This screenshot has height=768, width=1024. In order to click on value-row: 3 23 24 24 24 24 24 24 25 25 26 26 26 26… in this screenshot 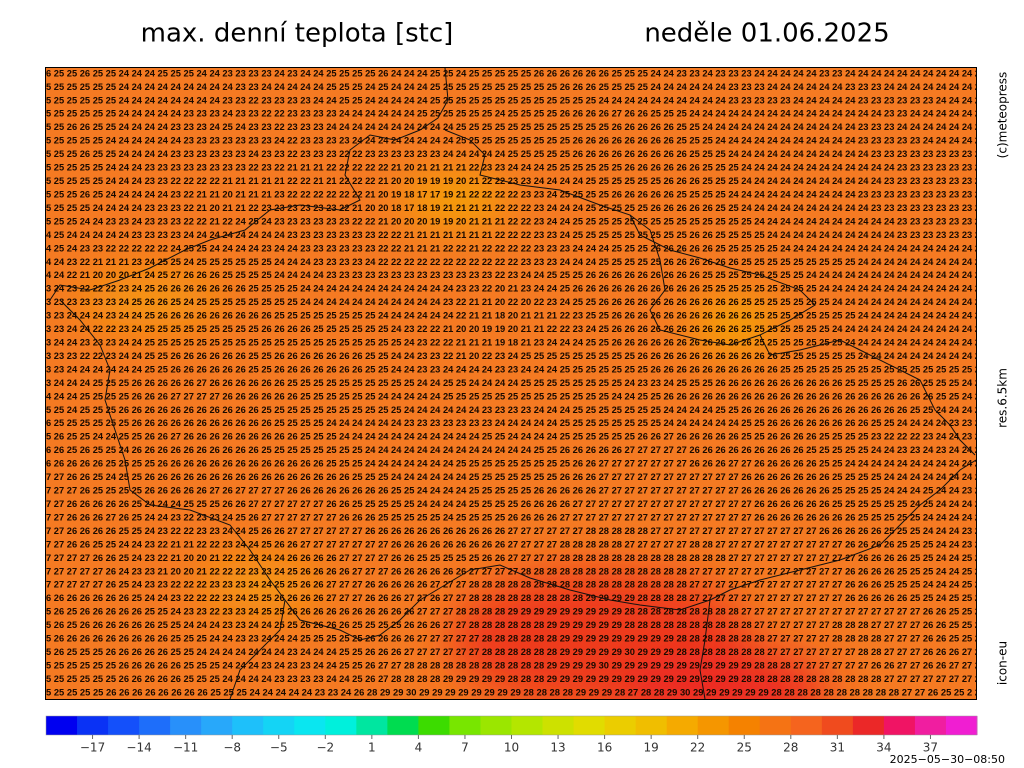, I will do `click(513, 369)`.